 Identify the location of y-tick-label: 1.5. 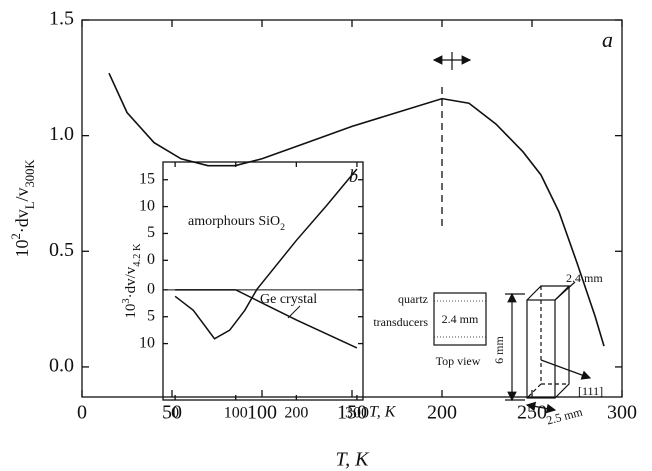
(61, 19).